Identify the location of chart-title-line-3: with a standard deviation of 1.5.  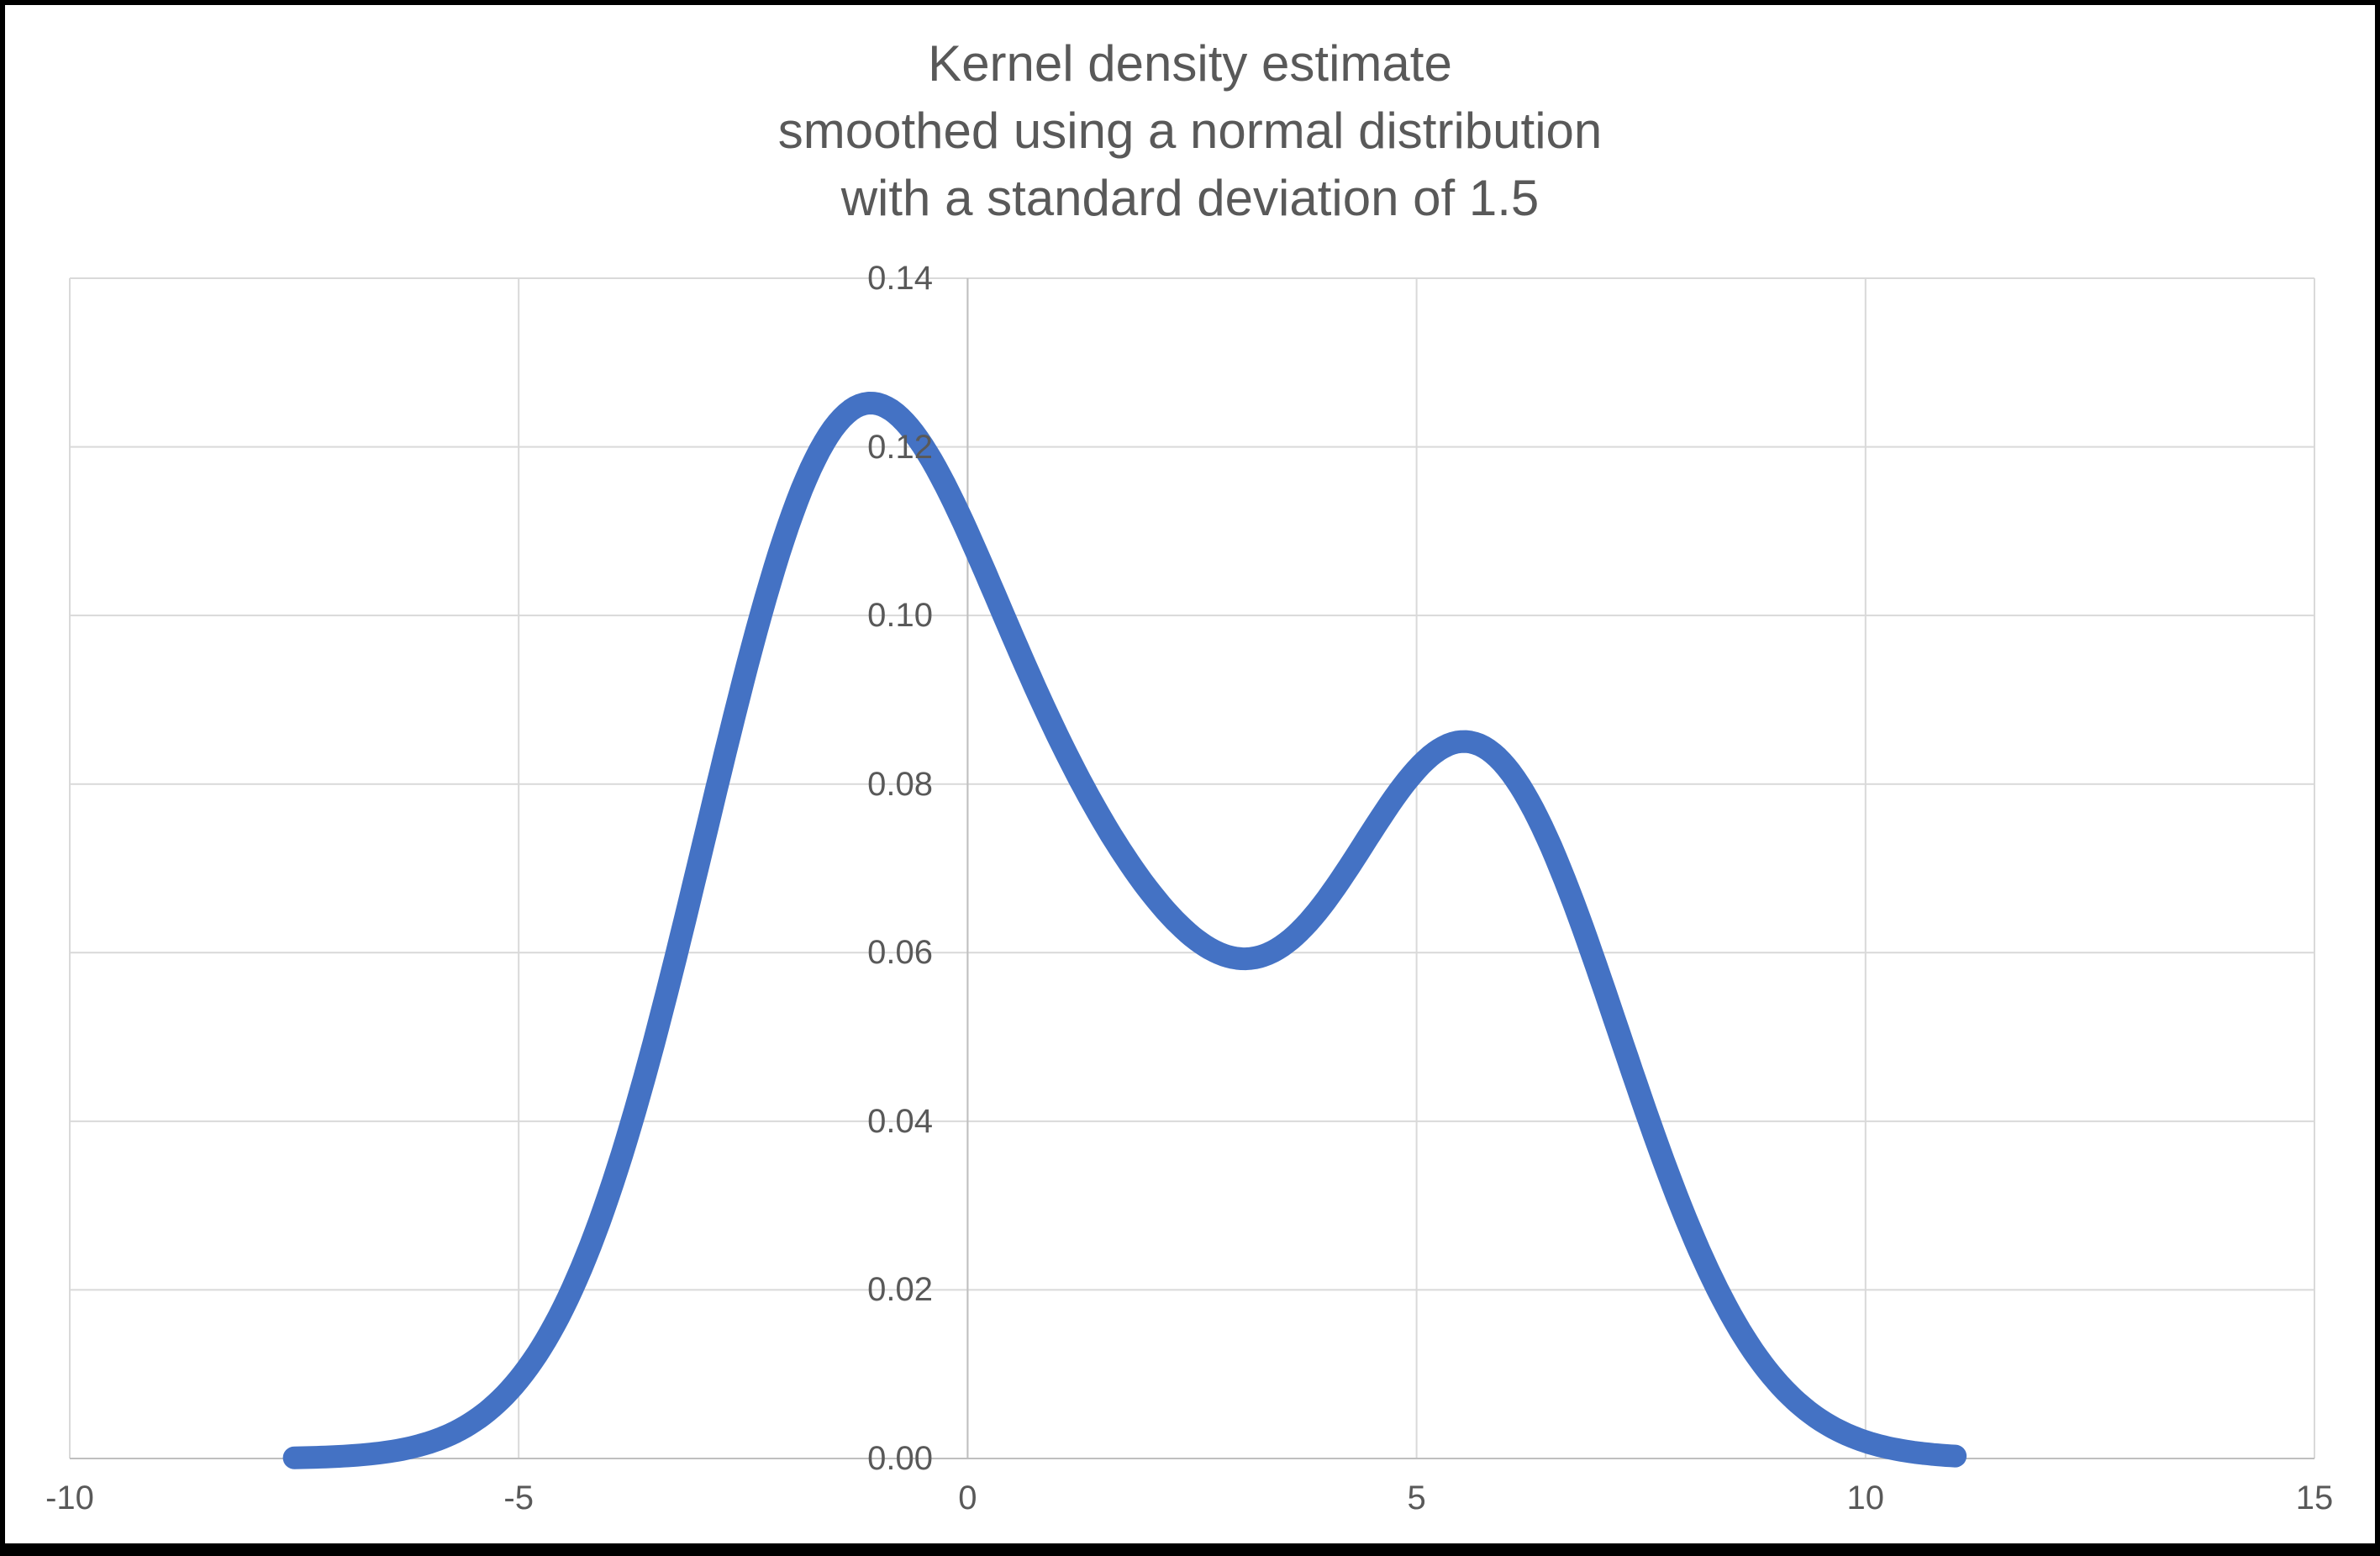
(1190, 198).